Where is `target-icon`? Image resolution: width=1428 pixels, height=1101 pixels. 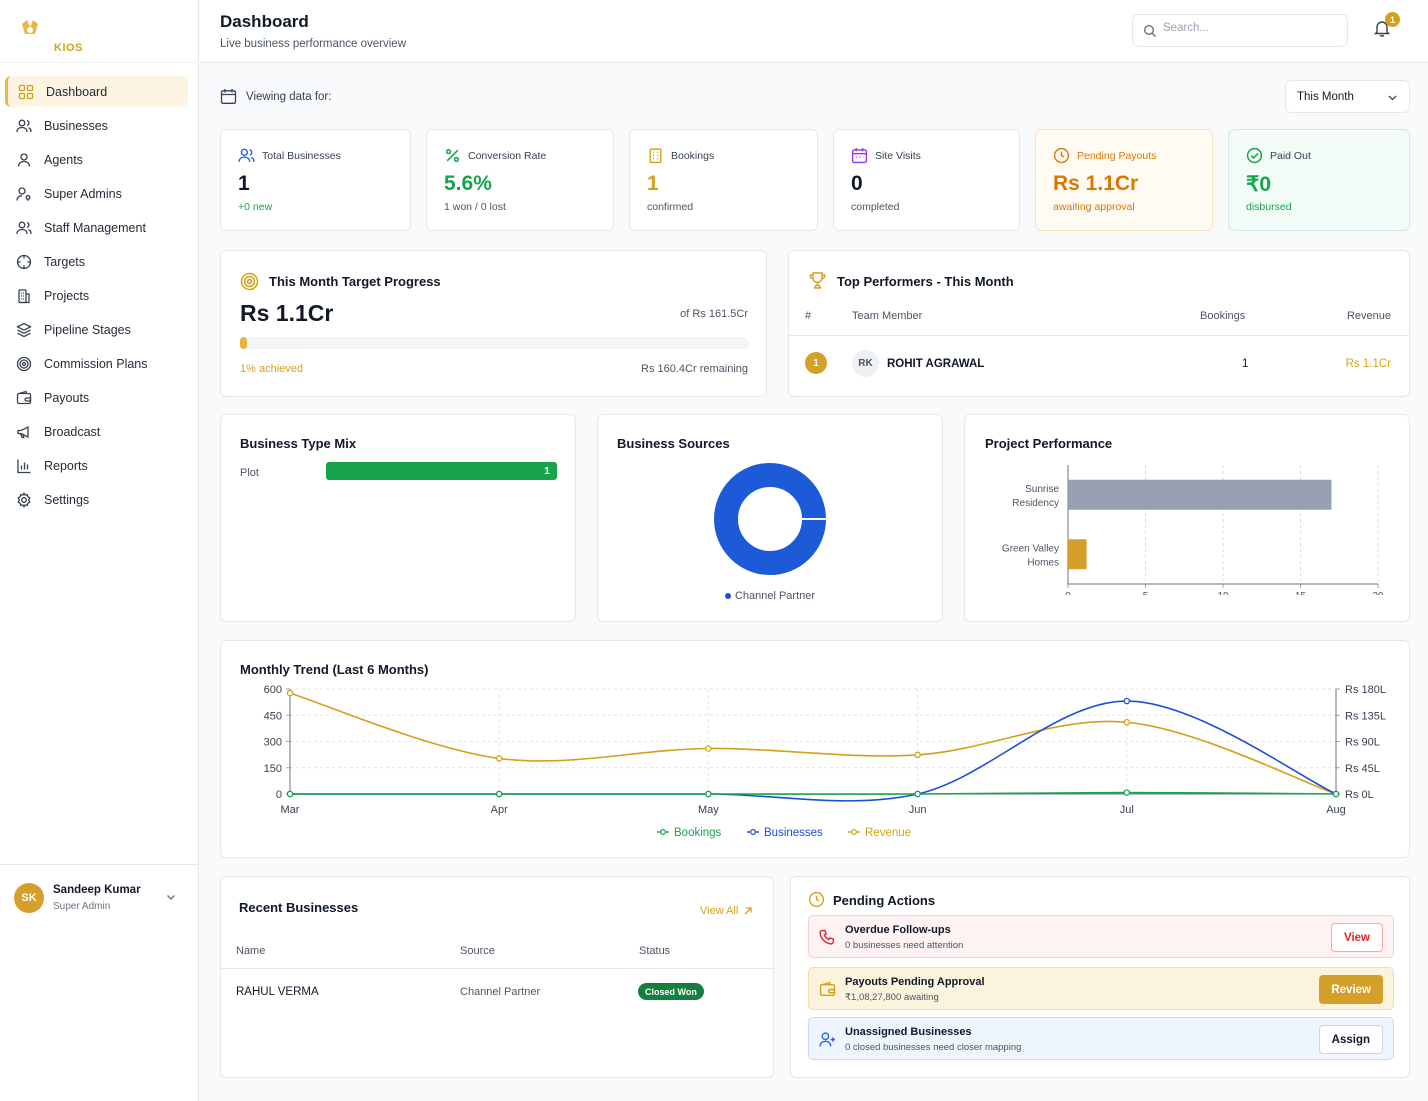
target-icon is located at coordinates (24, 364).